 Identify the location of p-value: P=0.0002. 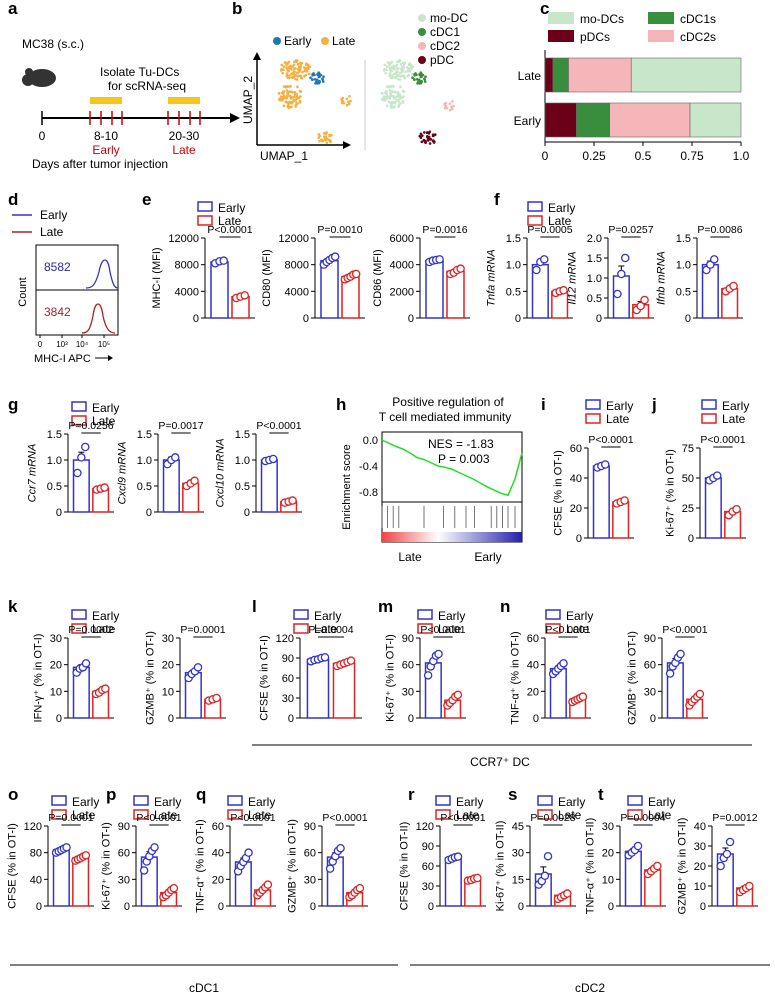
(90, 630).